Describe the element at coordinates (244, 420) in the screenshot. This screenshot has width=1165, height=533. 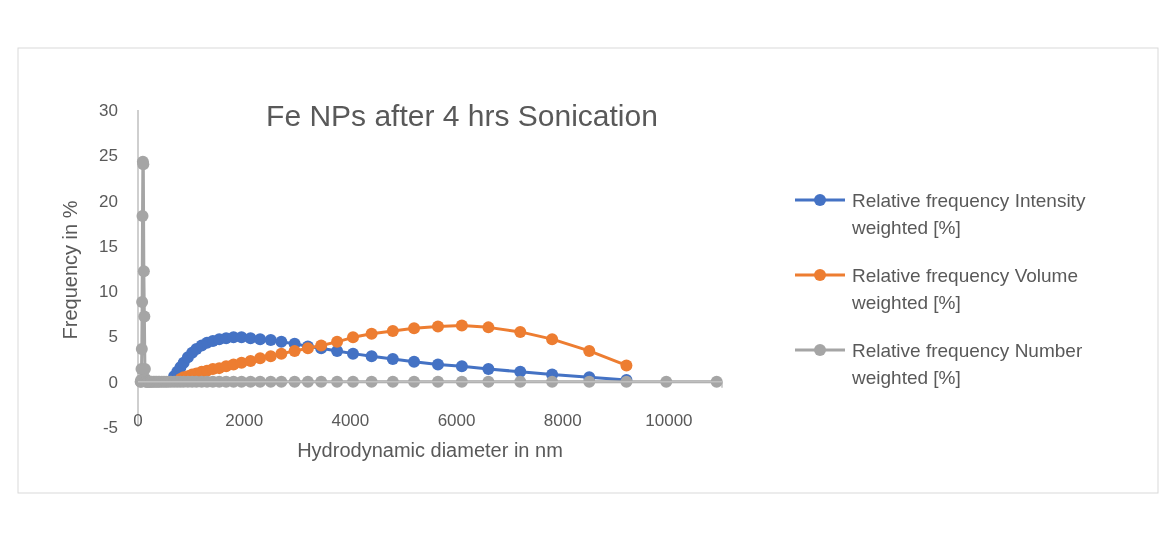
I see `x-tick-label: 2000` at that location.